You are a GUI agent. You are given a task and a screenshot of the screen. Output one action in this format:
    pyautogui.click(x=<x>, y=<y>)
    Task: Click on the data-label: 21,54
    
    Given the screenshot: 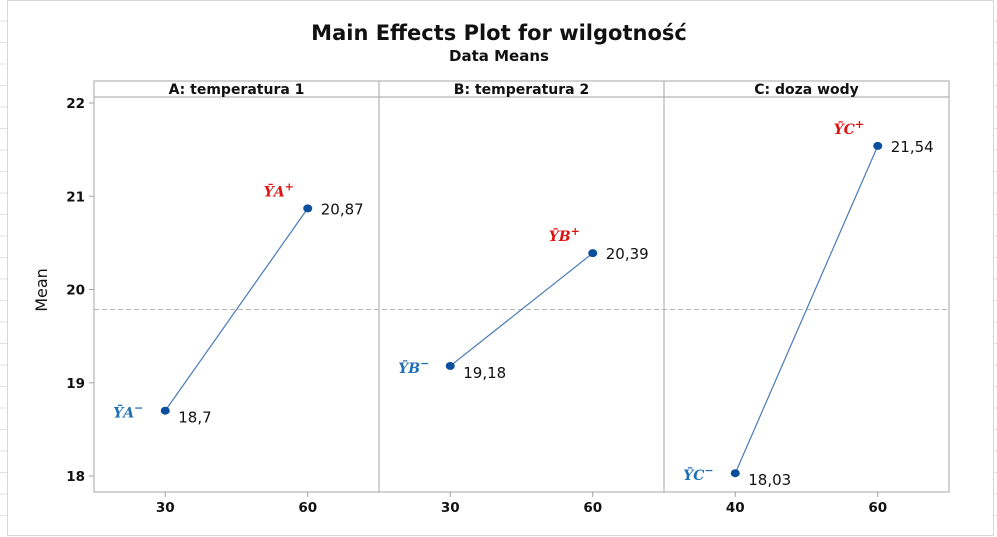 What is the action you would take?
    pyautogui.click(x=912, y=147)
    